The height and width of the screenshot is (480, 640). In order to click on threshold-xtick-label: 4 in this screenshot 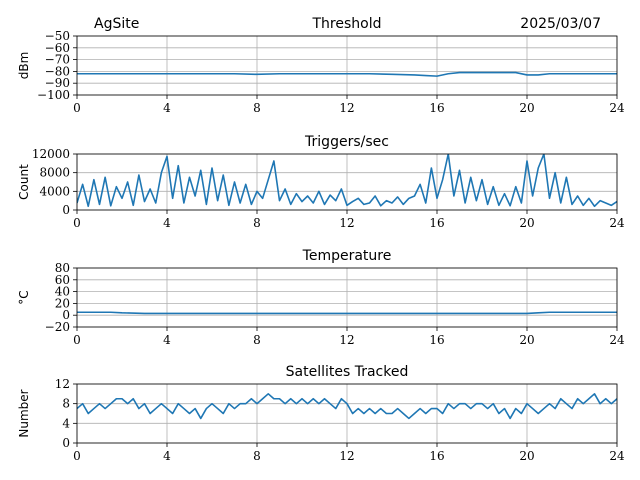, I will do `click(167, 108)`.